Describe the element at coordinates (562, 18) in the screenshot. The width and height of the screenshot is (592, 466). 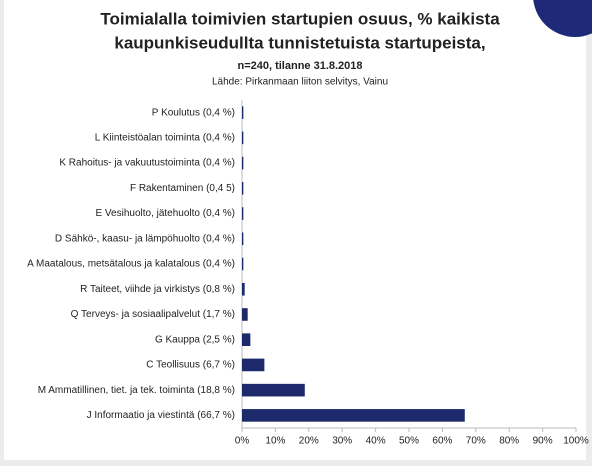
I see `corner-decoration` at that location.